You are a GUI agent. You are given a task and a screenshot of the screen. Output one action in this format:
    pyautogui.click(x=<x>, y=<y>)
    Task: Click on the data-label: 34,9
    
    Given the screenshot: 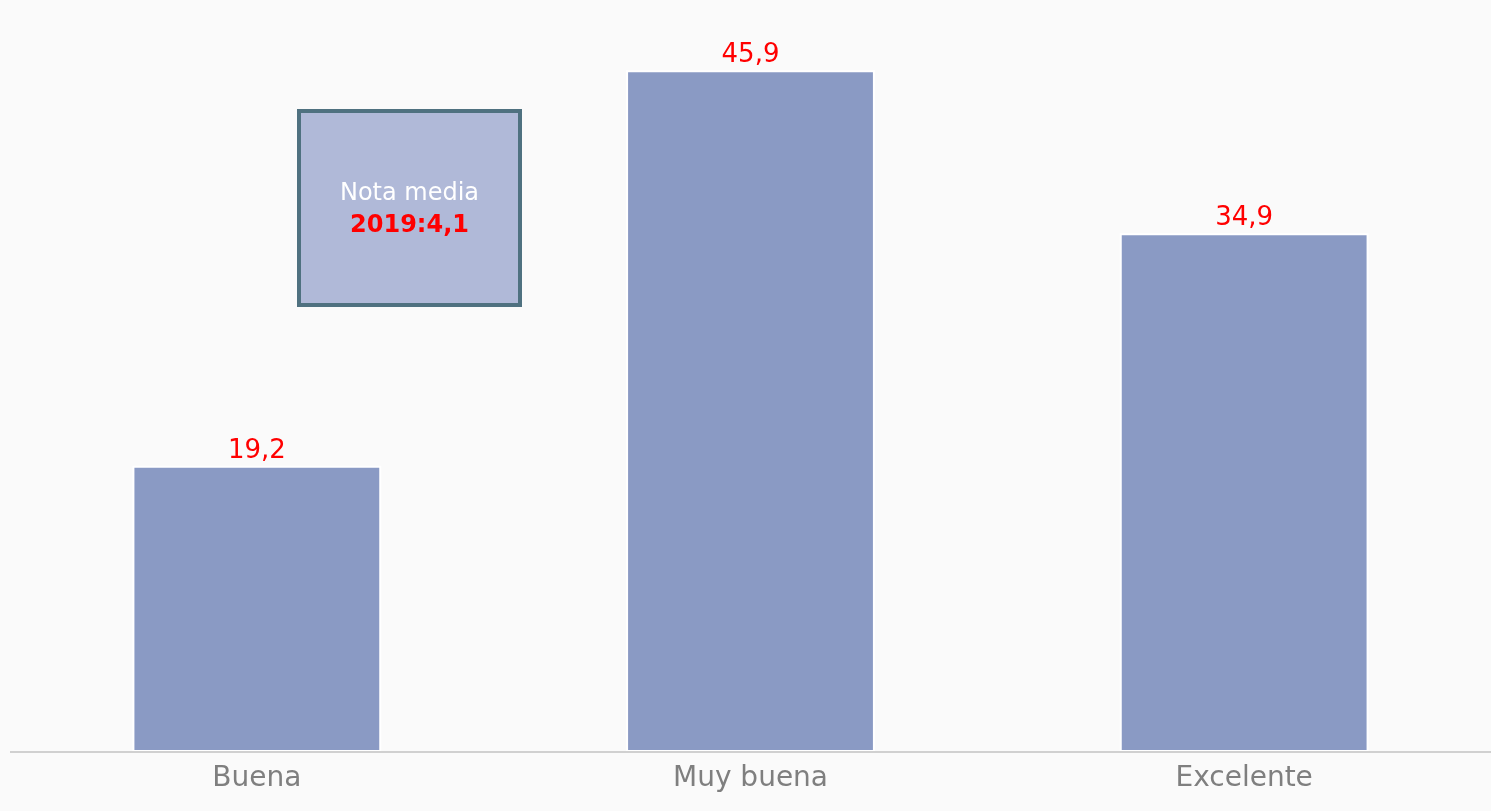 What is the action you would take?
    pyautogui.click(x=1244, y=216)
    